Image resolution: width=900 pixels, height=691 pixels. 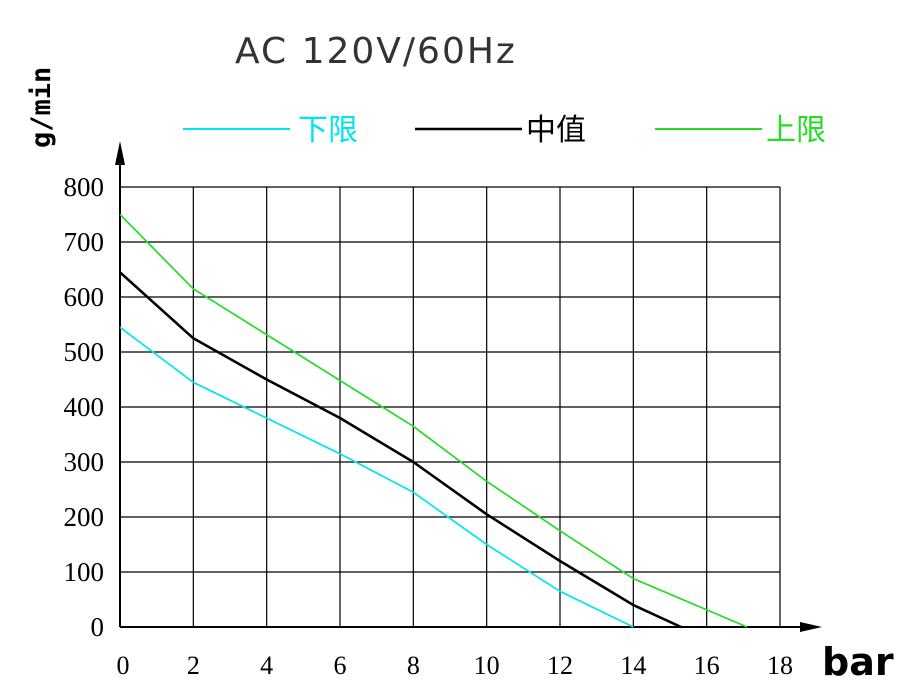 What do you see at coordinates (796, 130) in the screenshot?
I see `legend-label: 上限` at bounding box center [796, 130].